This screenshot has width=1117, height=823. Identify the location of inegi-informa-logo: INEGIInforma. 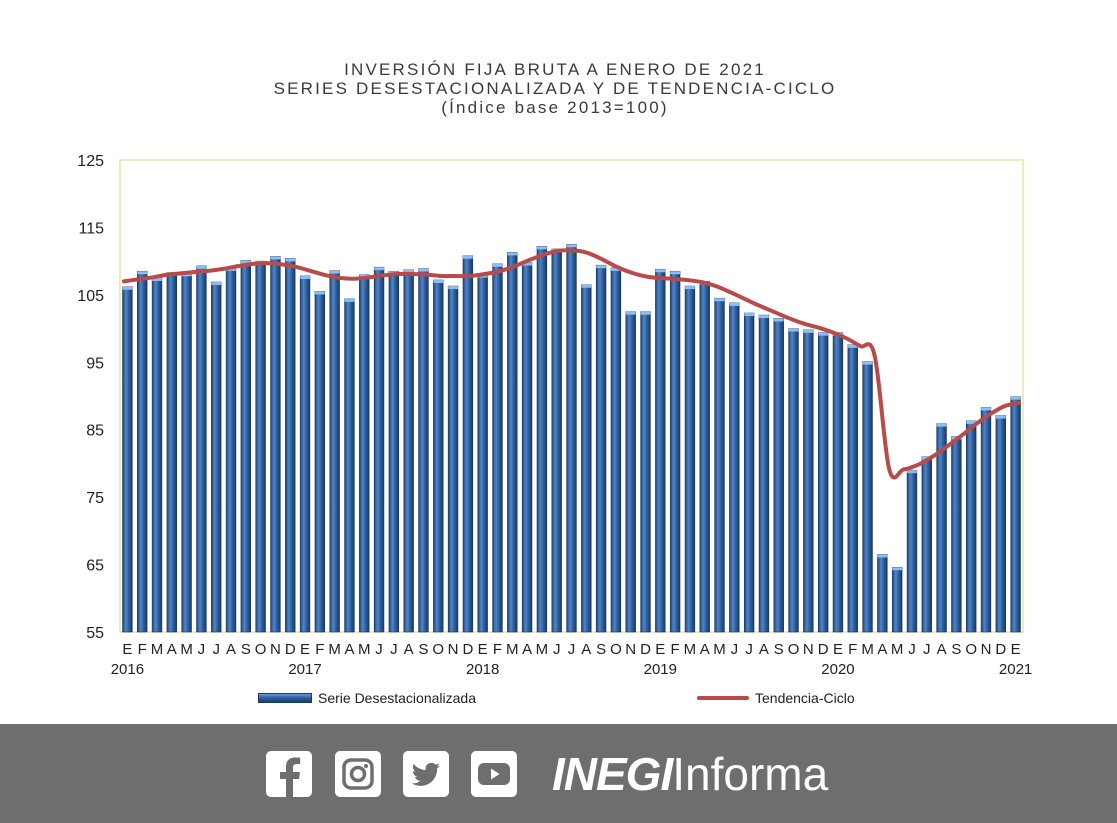
(690, 774).